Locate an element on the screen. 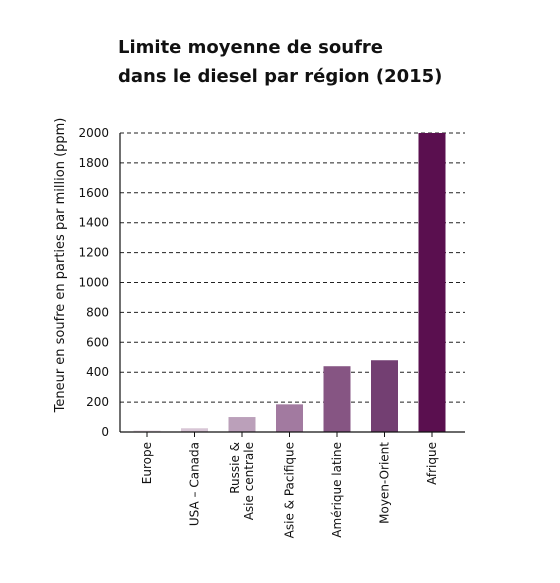 The height and width of the screenshot is (583, 560). y-tick-label: 0 is located at coordinates (105, 432).